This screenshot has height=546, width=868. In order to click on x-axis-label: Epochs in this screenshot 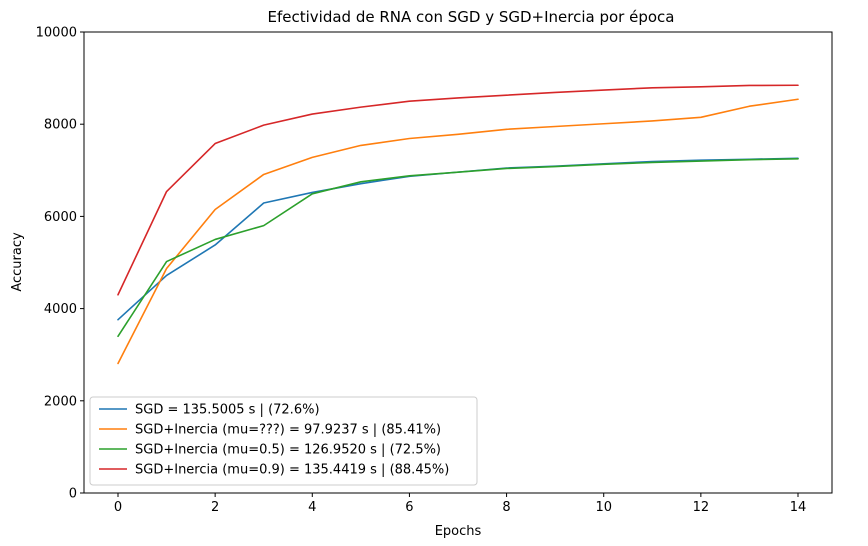, I will do `click(458, 531)`.